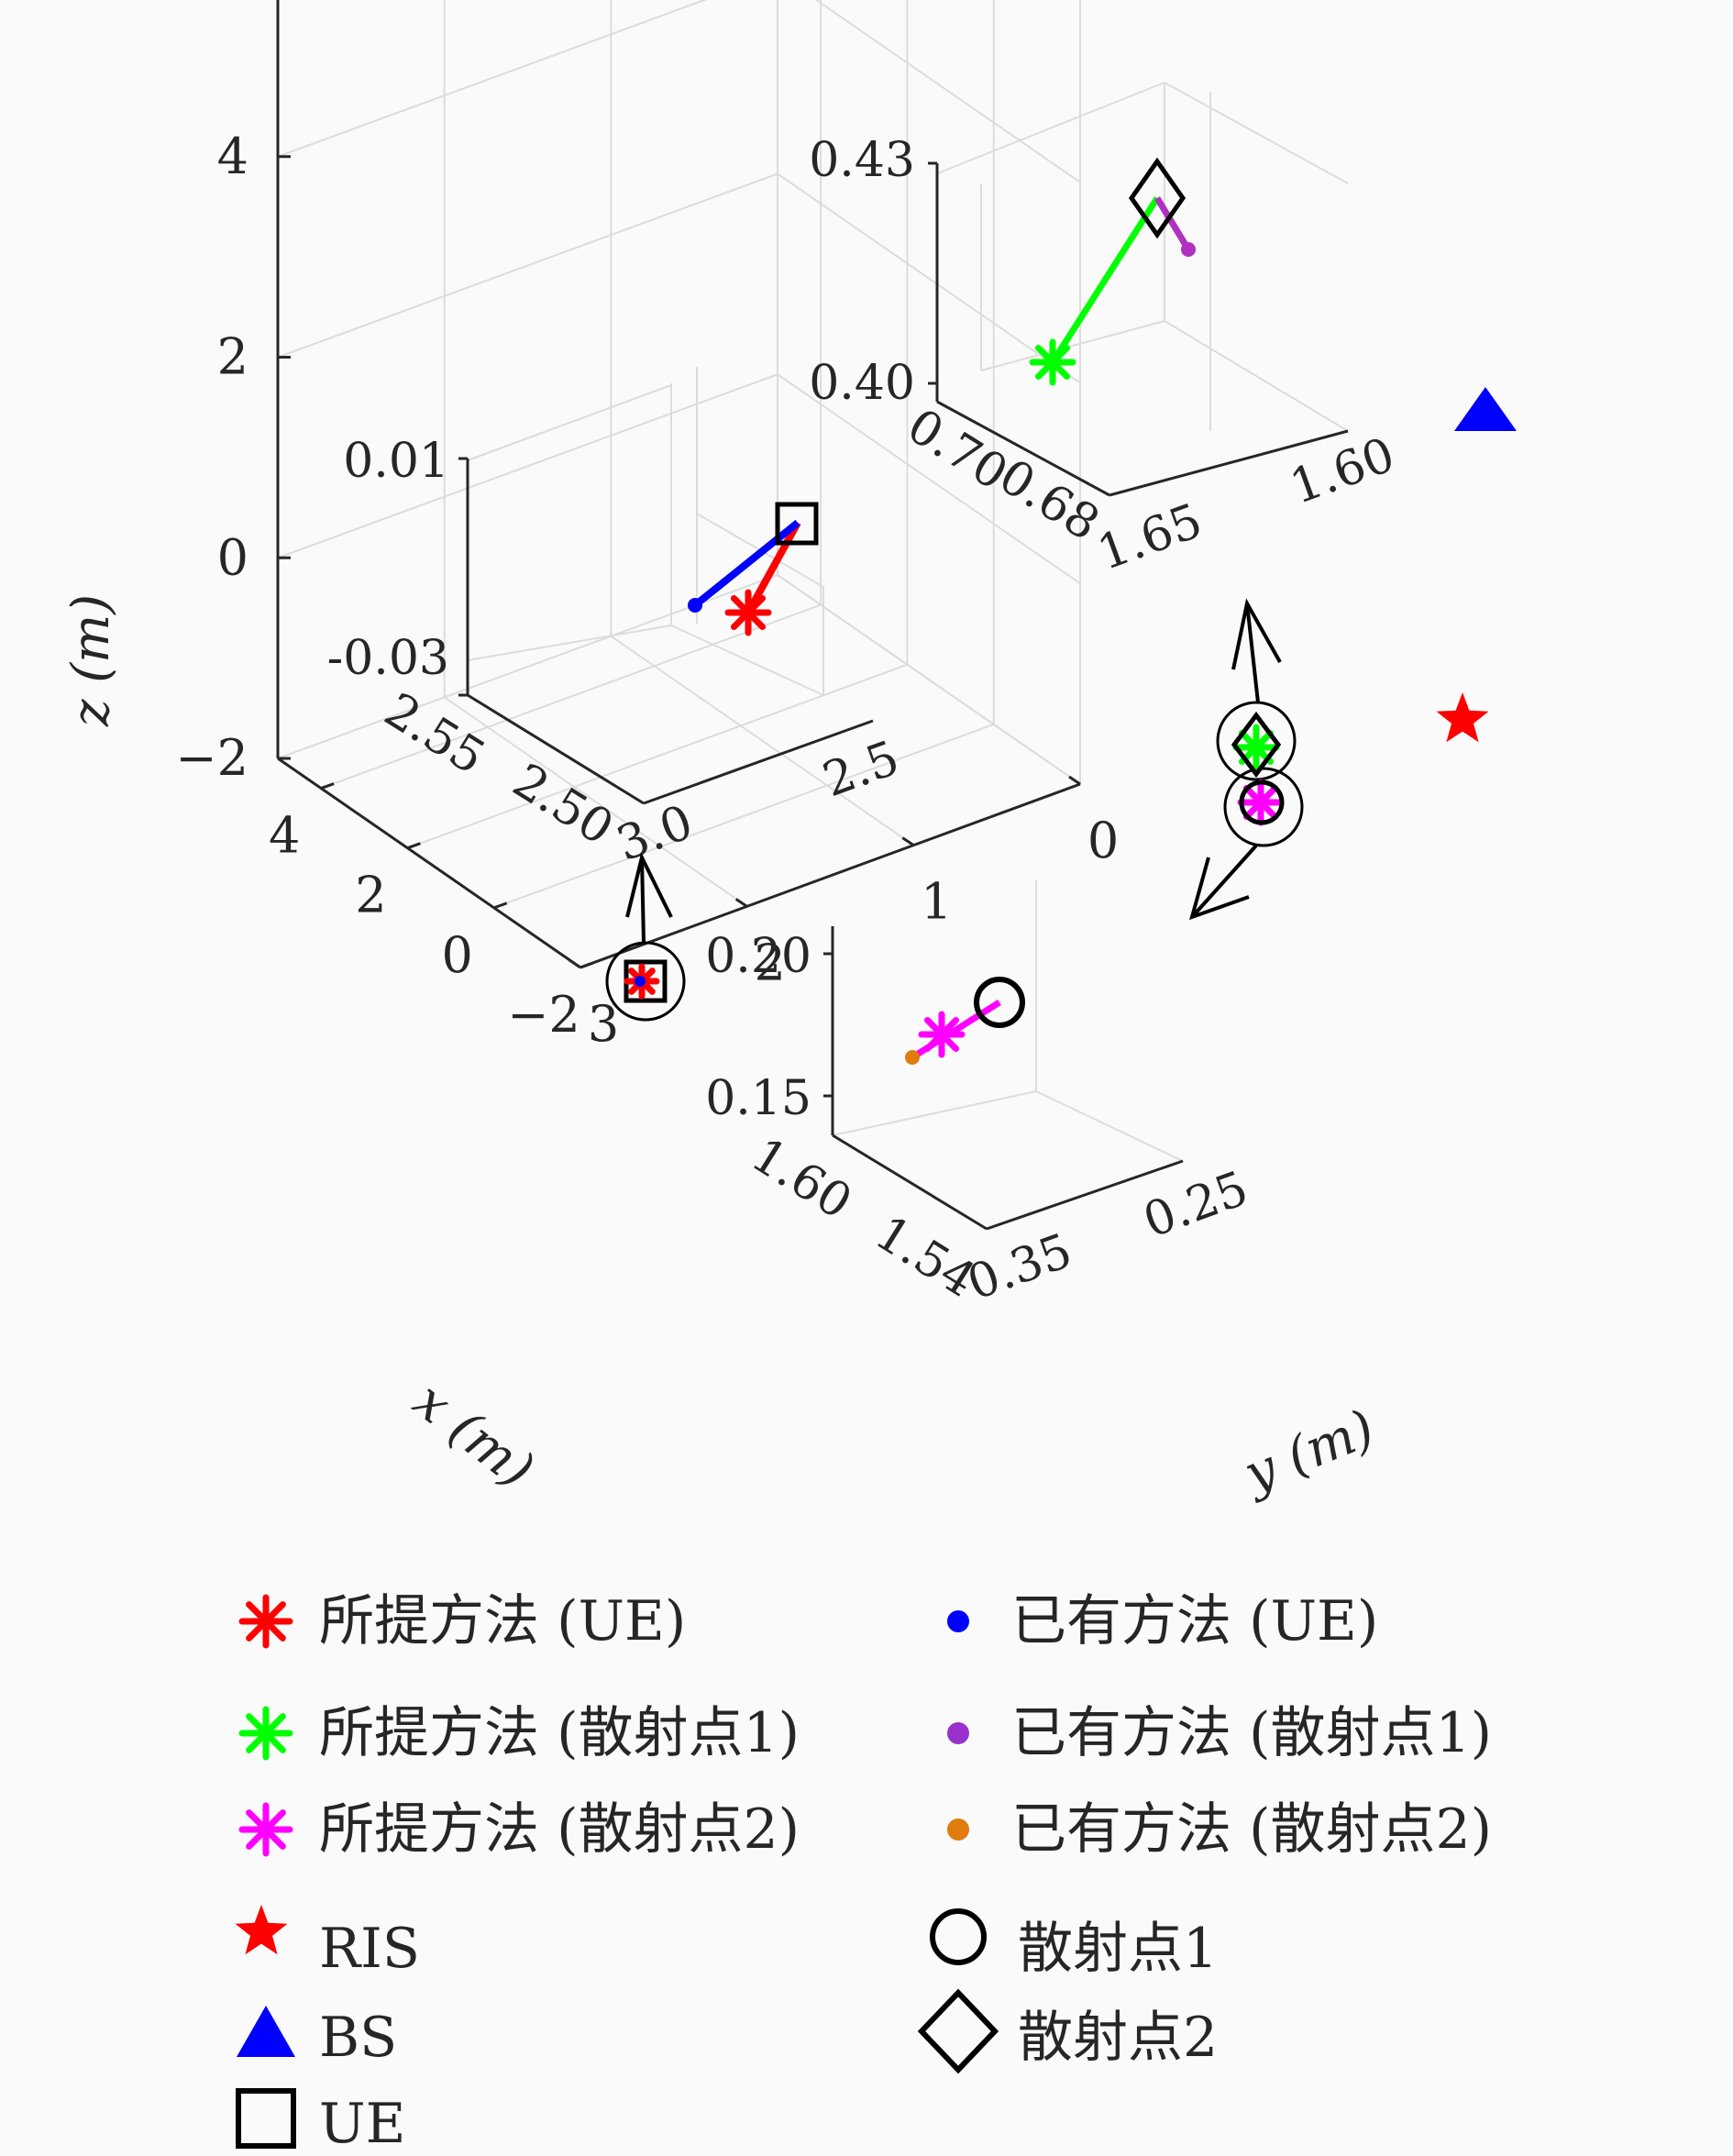 This screenshot has width=1733, height=2156. Describe the element at coordinates (645, 531) in the screenshot. I see `inset-ue-grid` at that location.